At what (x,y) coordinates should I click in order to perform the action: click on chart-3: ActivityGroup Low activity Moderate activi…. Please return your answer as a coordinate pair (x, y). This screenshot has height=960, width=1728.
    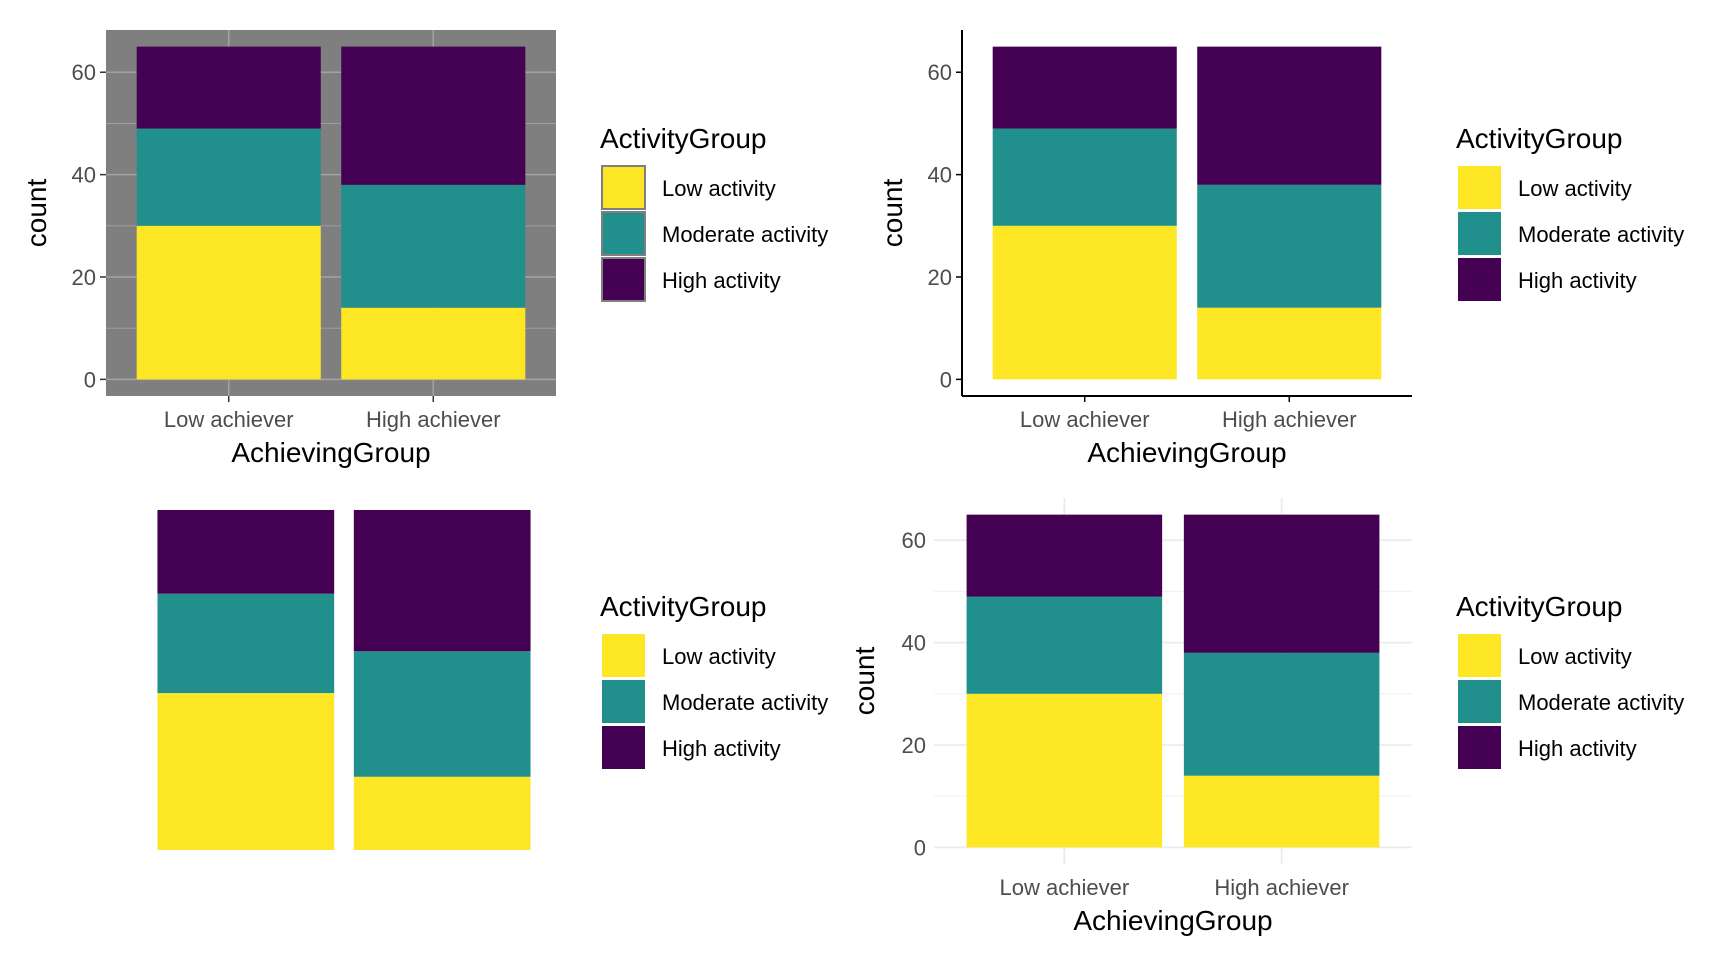
    Looking at the image, I should click on (492, 680).